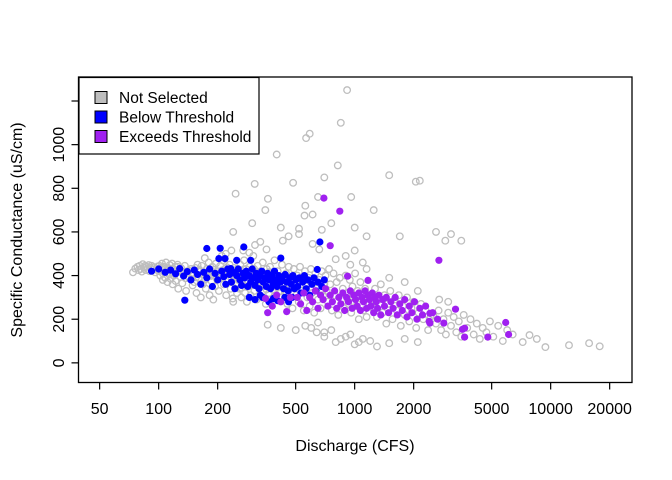 The width and height of the screenshot is (672, 480). I want to click on legend-swatch-exceeds-threshold, so click(101, 136).